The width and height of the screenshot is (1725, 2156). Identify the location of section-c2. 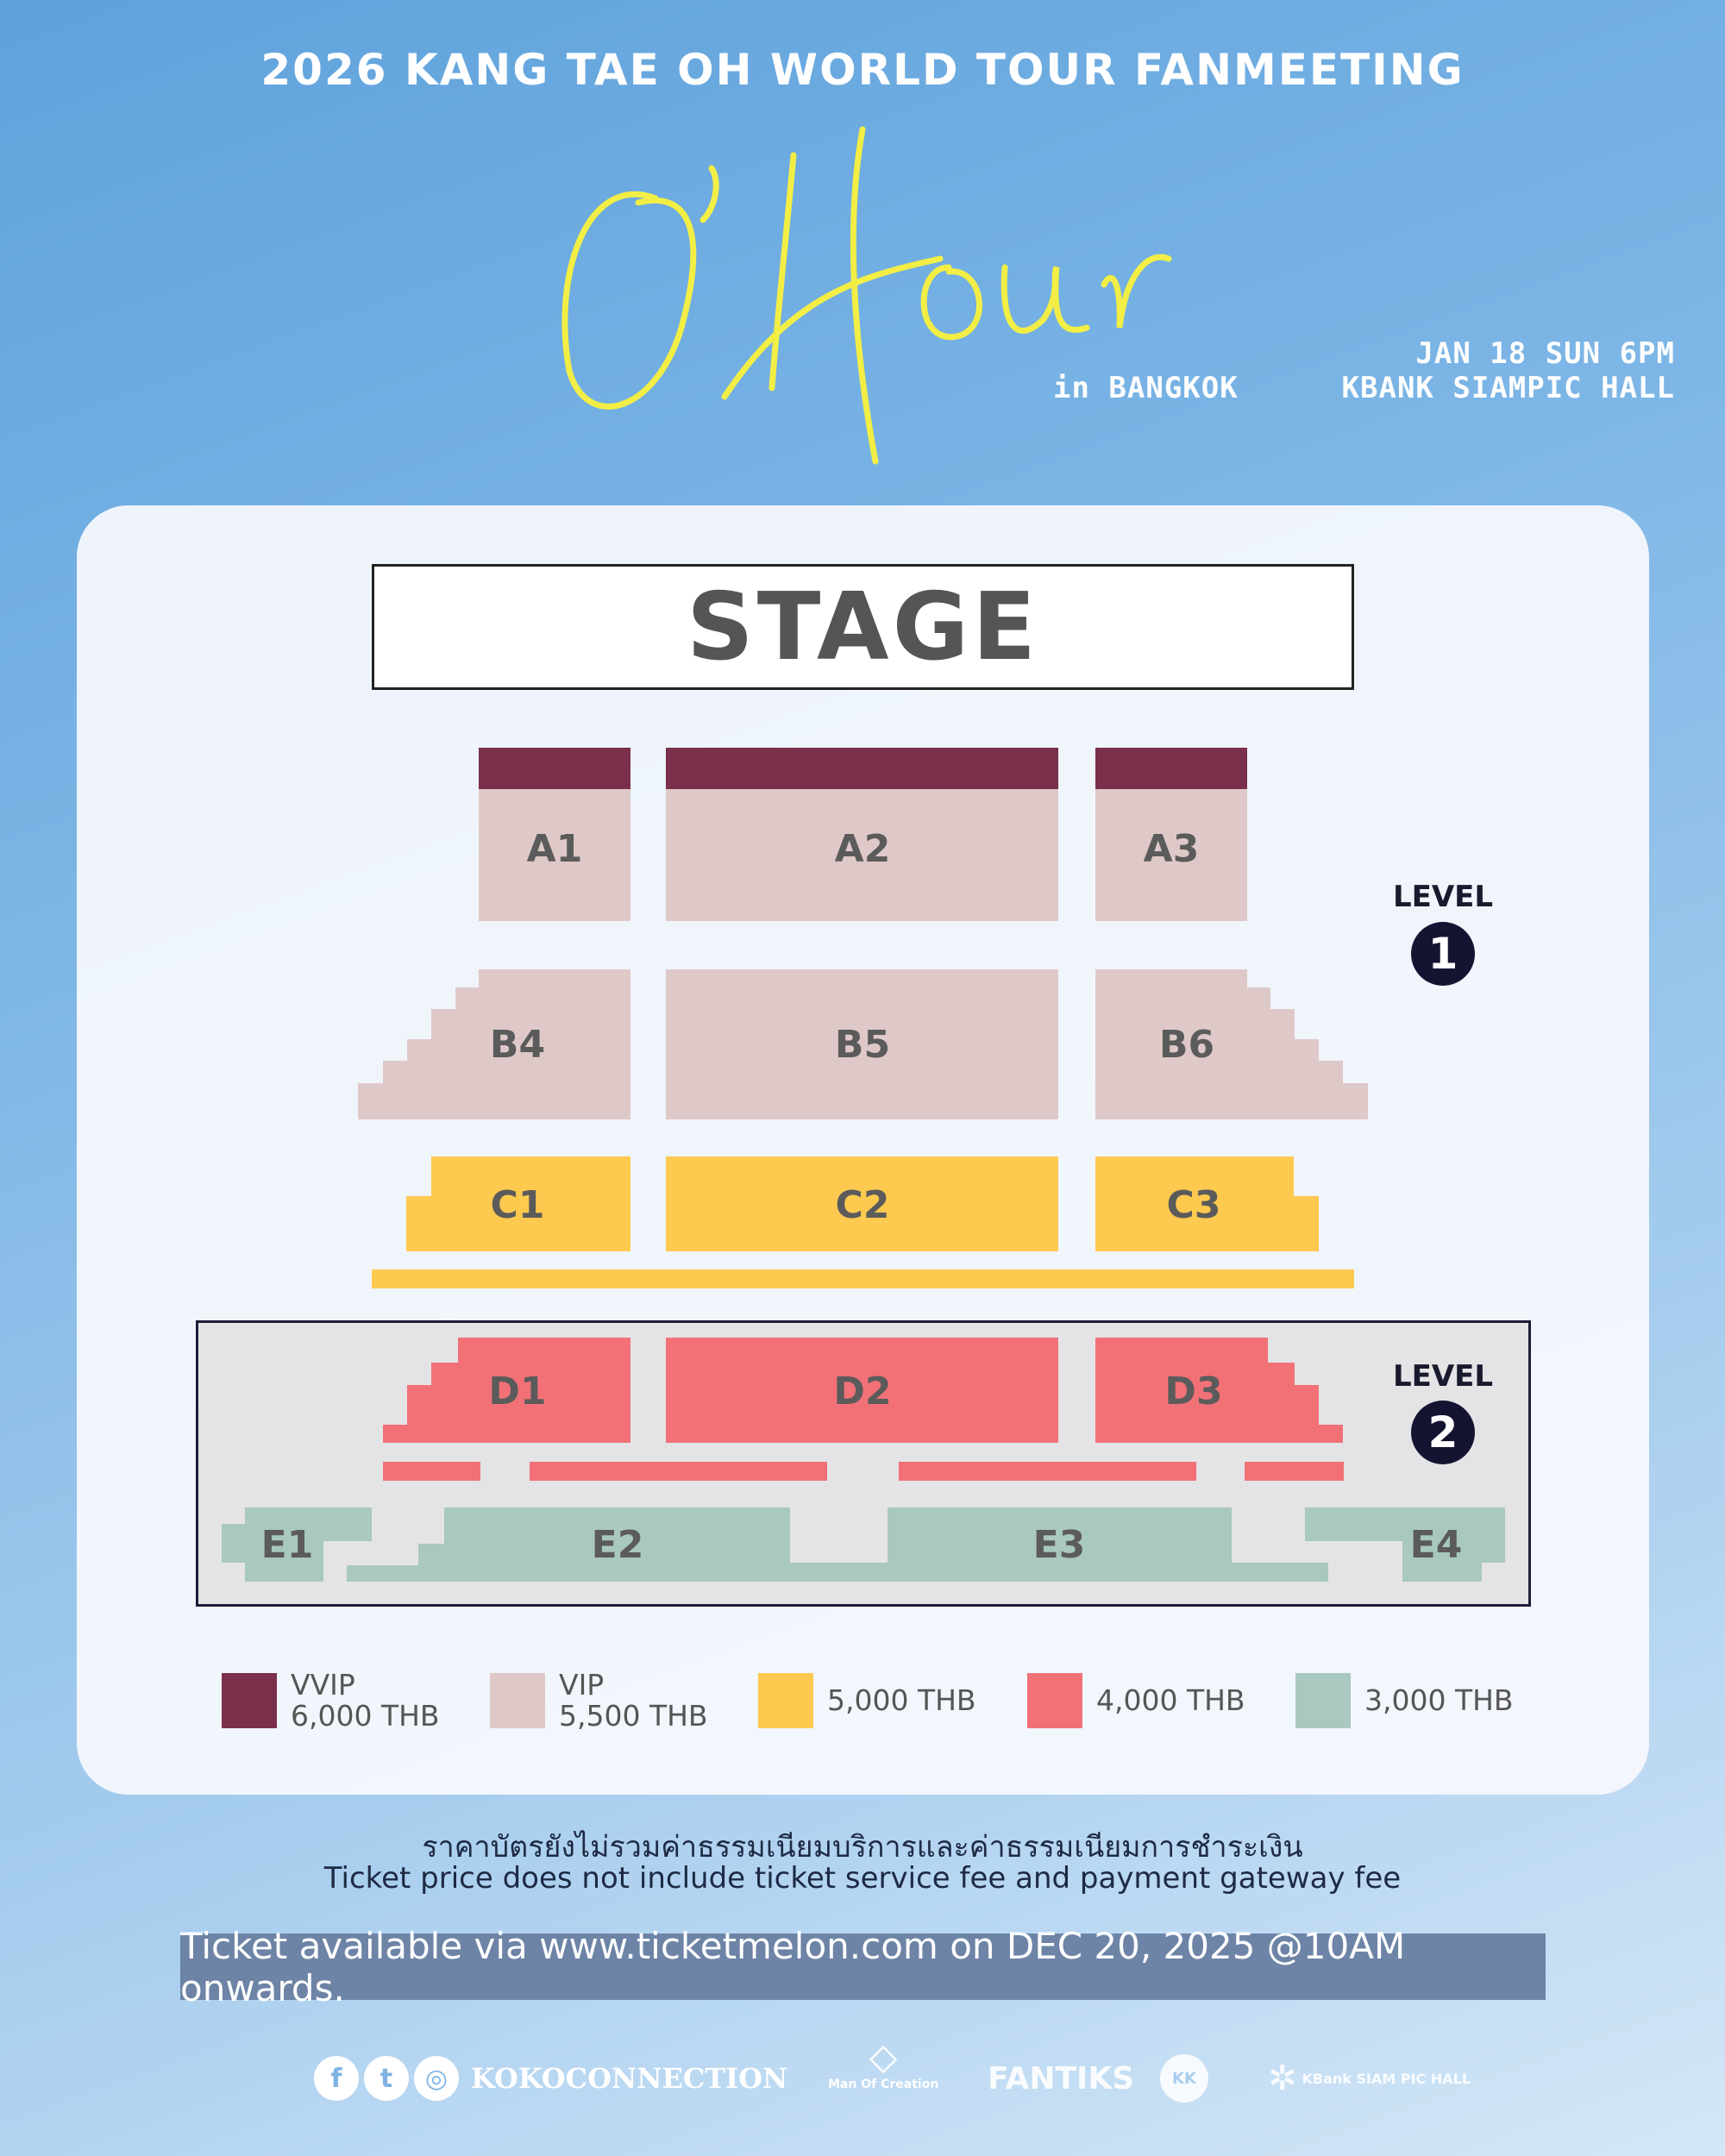
(862, 1203).